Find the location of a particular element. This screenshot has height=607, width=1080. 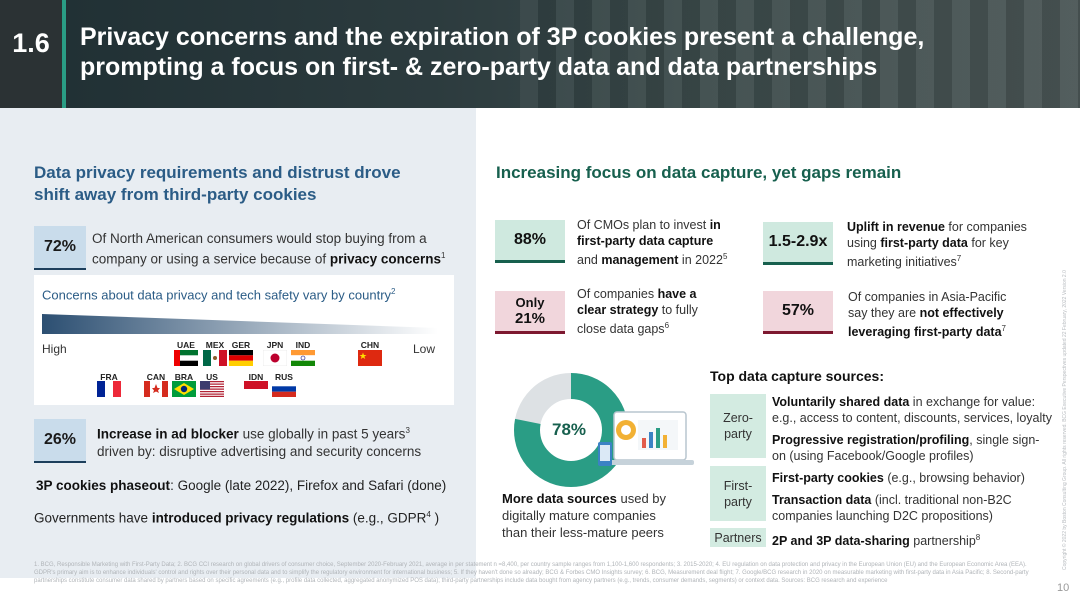

donut-caption-bold: More data sources is located at coordinates (559, 498).